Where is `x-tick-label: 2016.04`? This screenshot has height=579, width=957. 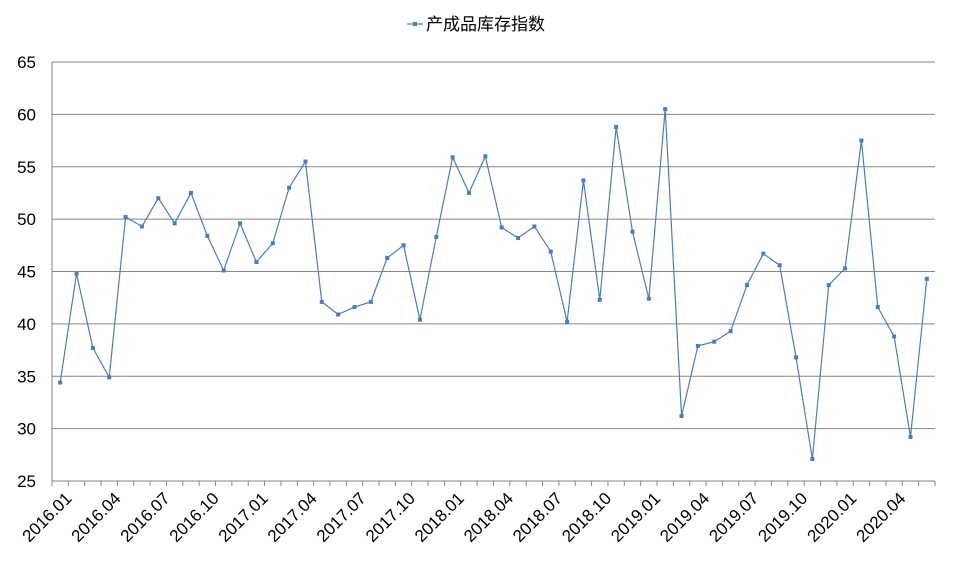 x-tick-label: 2016.04 is located at coordinates (96, 517).